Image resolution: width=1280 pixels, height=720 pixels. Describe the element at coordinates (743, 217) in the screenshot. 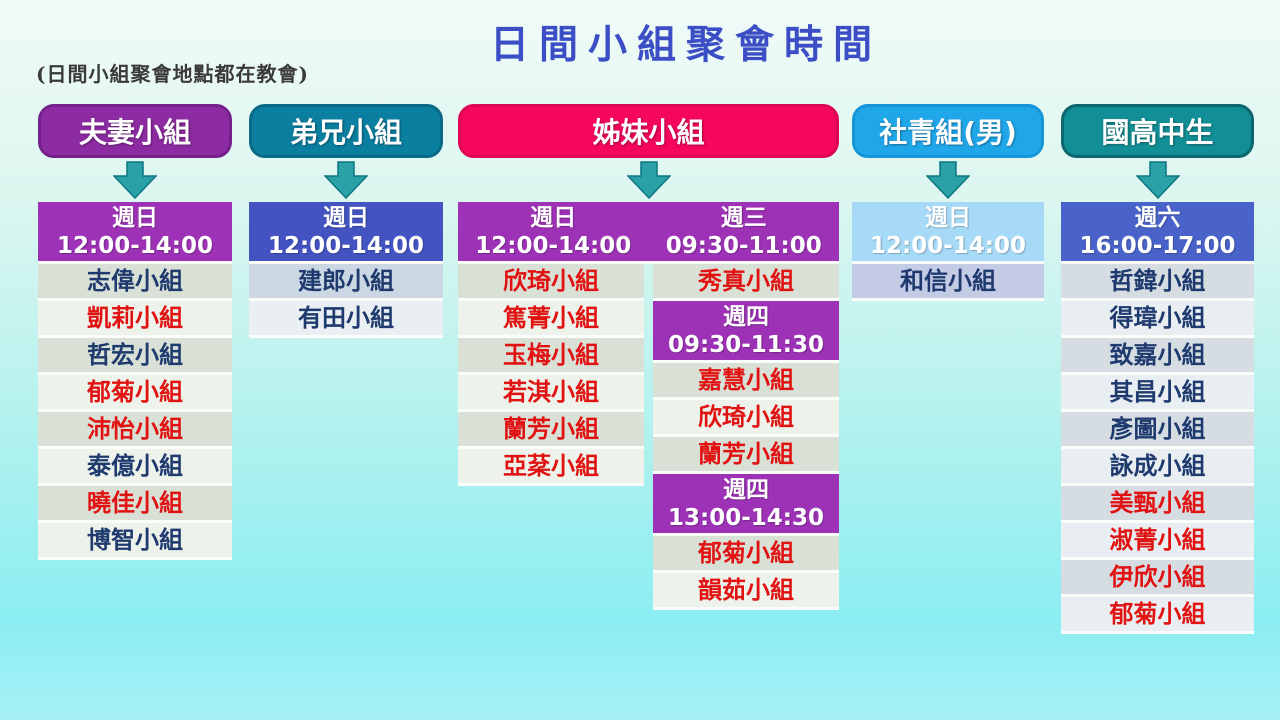

I see `day-label: 週三` at that location.